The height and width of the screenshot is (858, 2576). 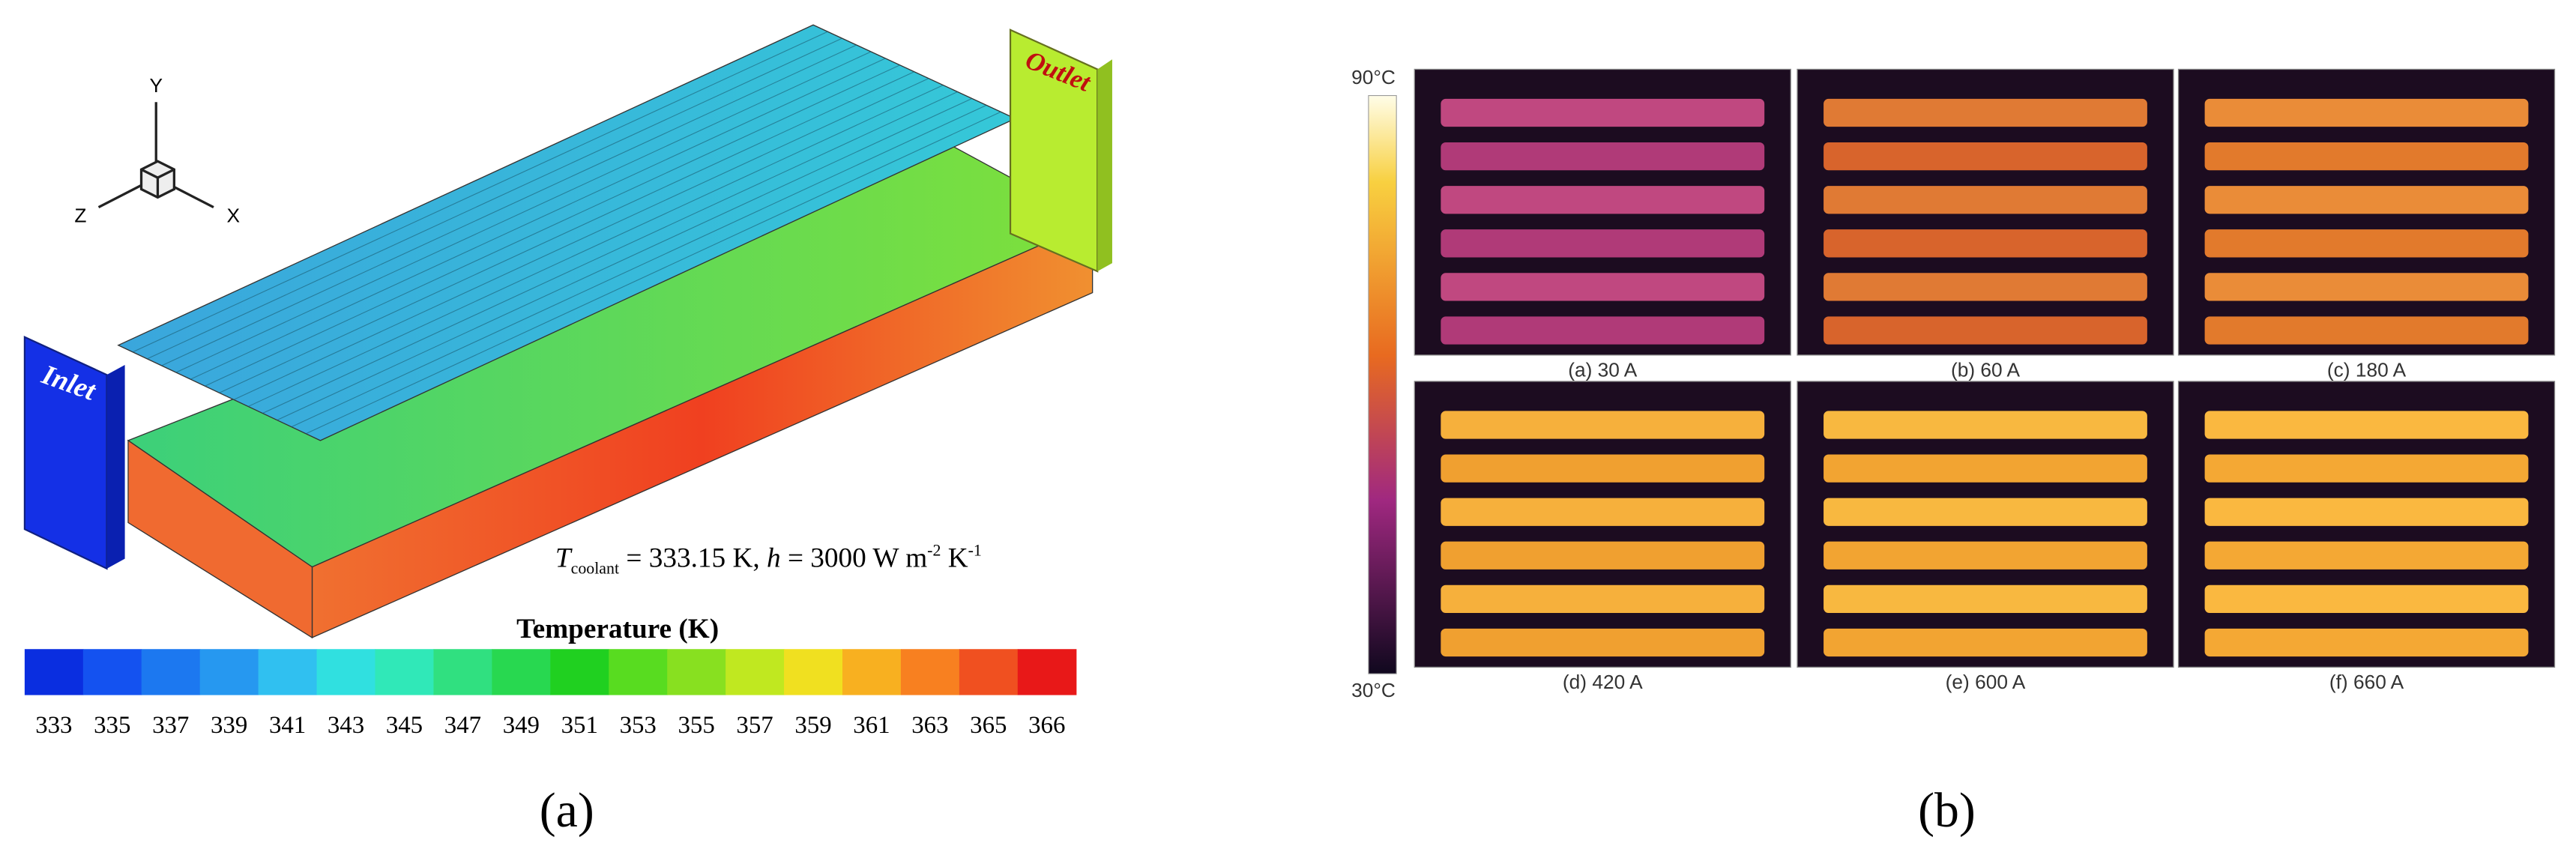 I want to click on image-caption: (d) 420 A, so click(x=1603, y=682).